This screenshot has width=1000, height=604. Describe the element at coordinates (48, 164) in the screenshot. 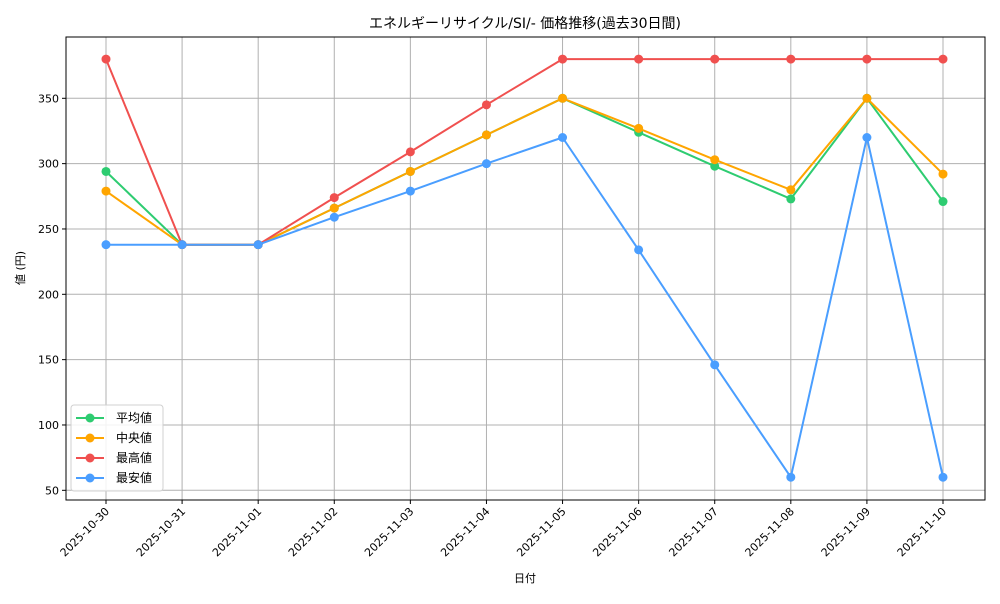

I see `y-tick-label: 300` at that location.